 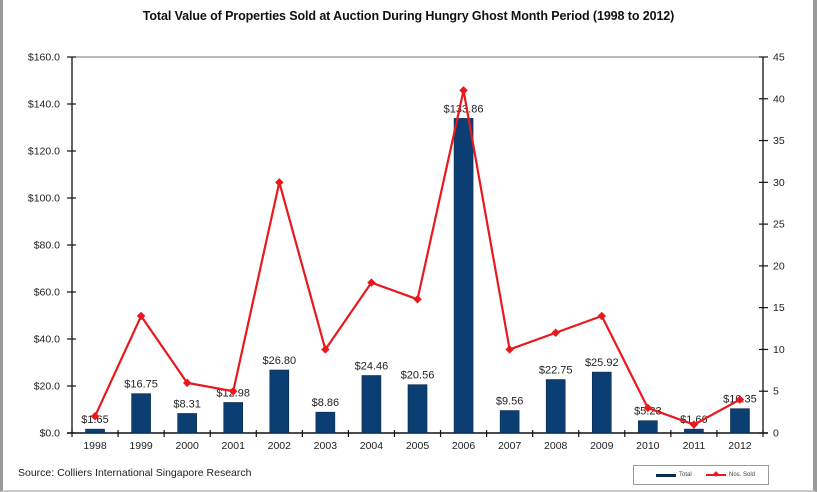 What do you see at coordinates (694, 446) in the screenshot?
I see `x-tick-label: 2011` at bounding box center [694, 446].